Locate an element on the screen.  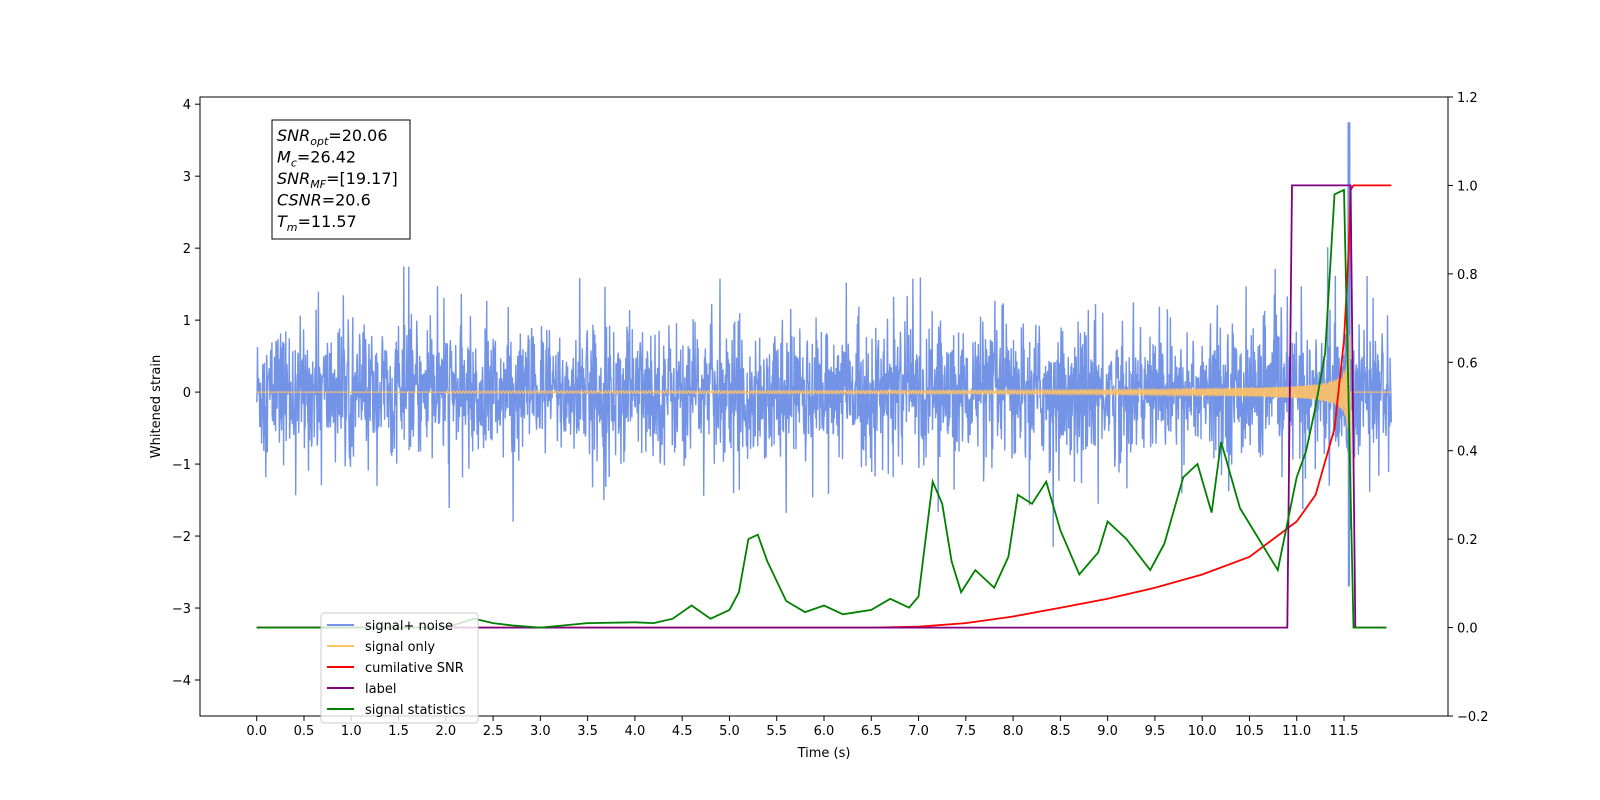
x-tick-label: 4.5 is located at coordinates (682, 731).